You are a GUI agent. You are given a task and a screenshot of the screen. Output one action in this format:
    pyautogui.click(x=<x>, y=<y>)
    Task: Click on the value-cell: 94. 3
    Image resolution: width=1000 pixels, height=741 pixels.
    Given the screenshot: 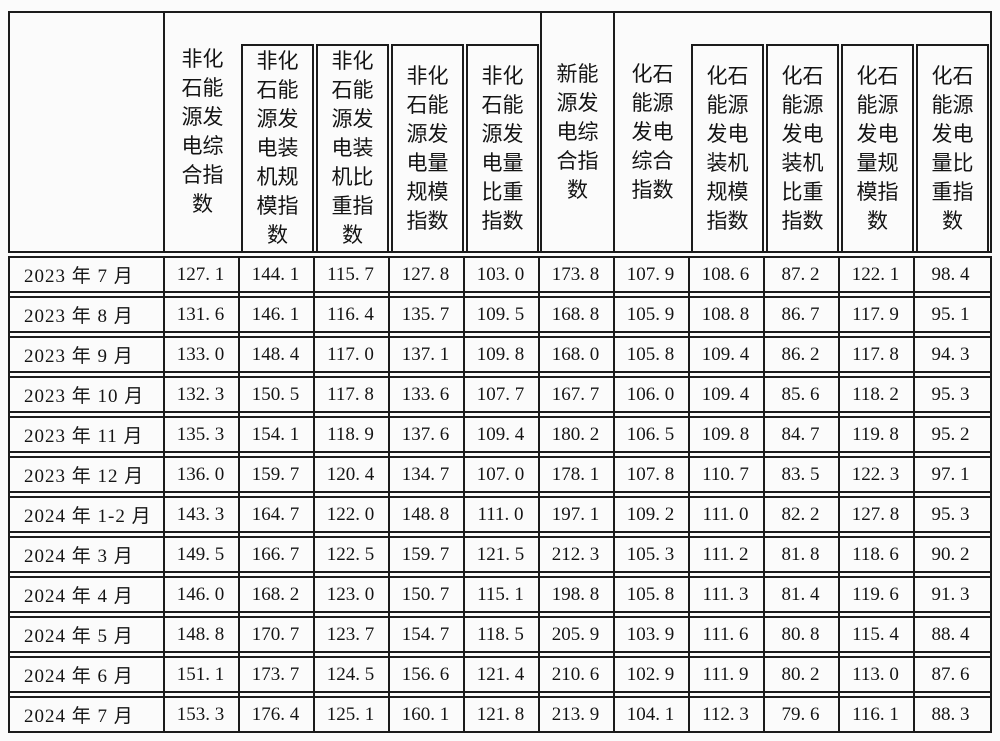 What is the action you would take?
    pyautogui.click(x=950, y=354)
    